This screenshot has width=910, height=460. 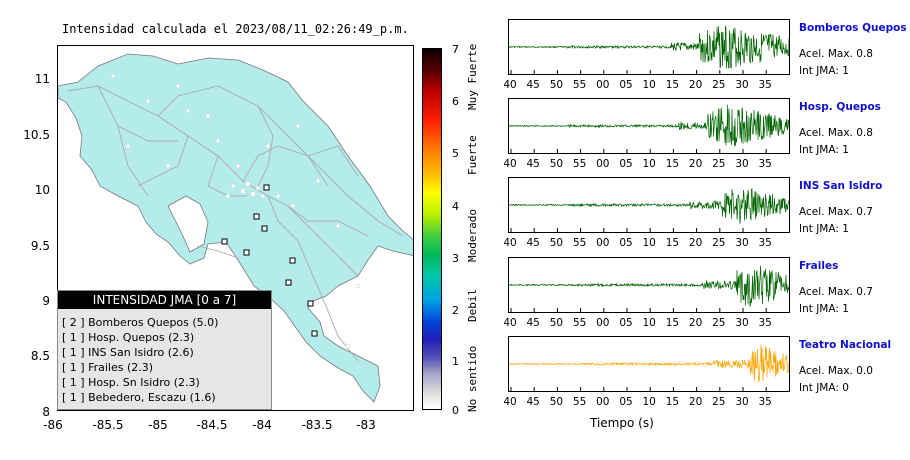 What do you see at coordinates (139, 397) in the screenshot?
I see `legend-item: [ 1 ] Bebedero, Escazu (1.6)` at bounding box center [139, 397].